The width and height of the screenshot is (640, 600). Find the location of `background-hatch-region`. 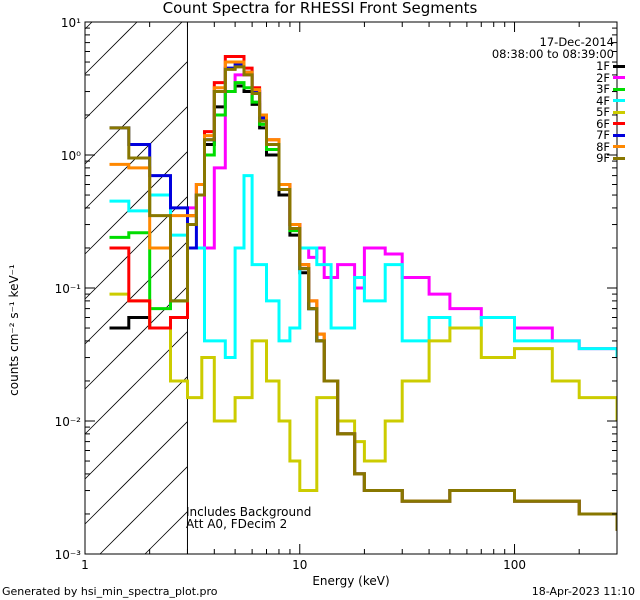

background-hatch-region is located at coordinates (136, 288).